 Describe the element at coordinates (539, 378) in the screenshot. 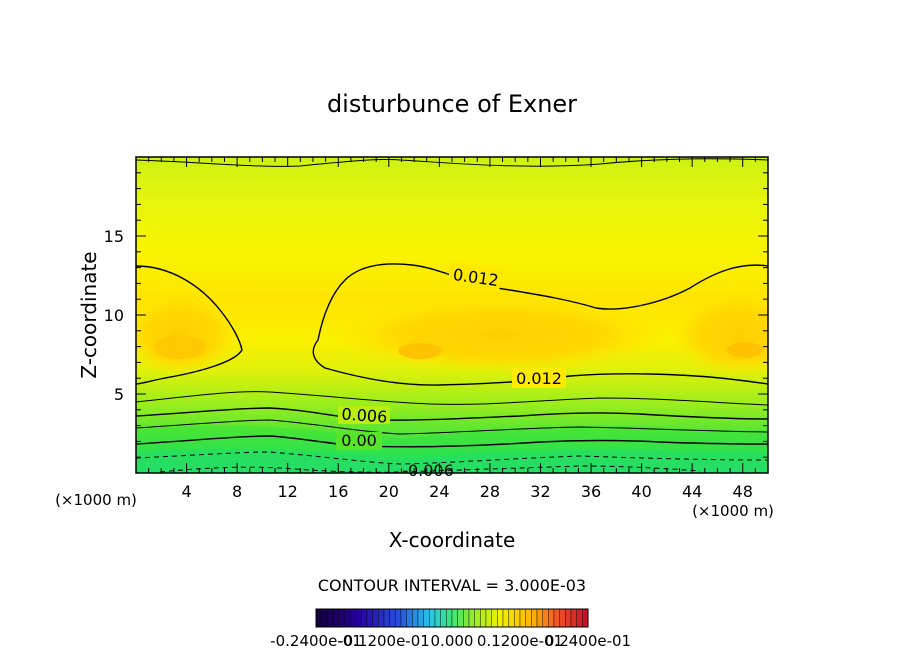

I see `contour-label-0.012-lower: 0.012` at that location.